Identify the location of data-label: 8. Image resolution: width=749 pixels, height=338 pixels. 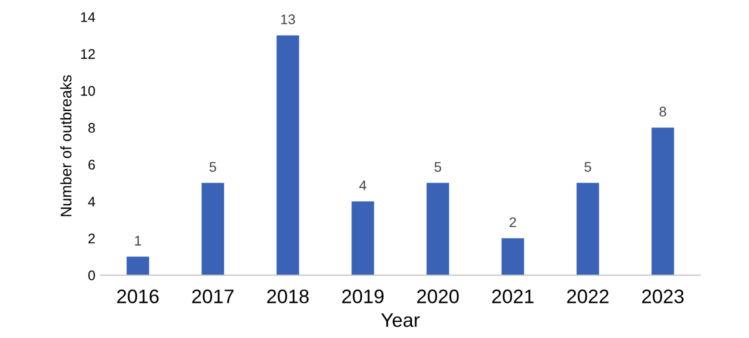
(663, 111).